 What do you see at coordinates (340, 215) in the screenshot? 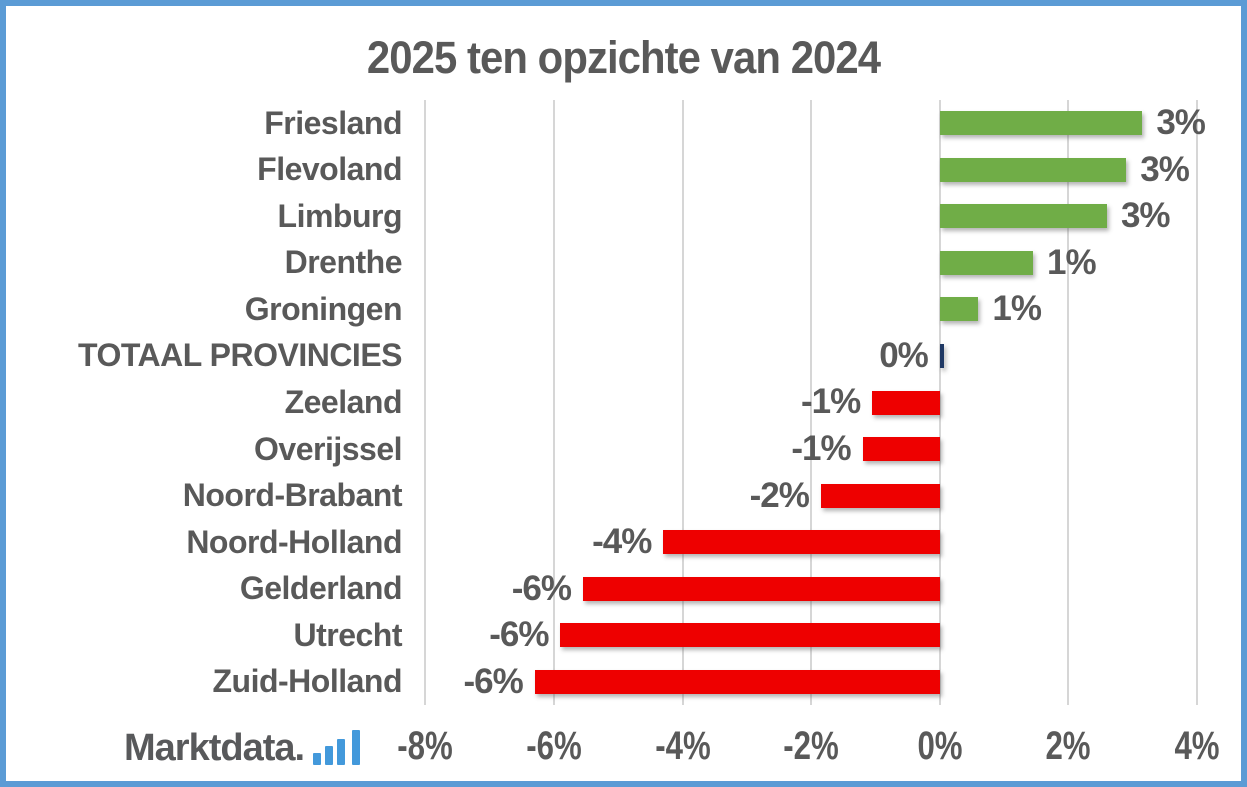
I see `category-label: Limburg` at bounding box center [340, 215].